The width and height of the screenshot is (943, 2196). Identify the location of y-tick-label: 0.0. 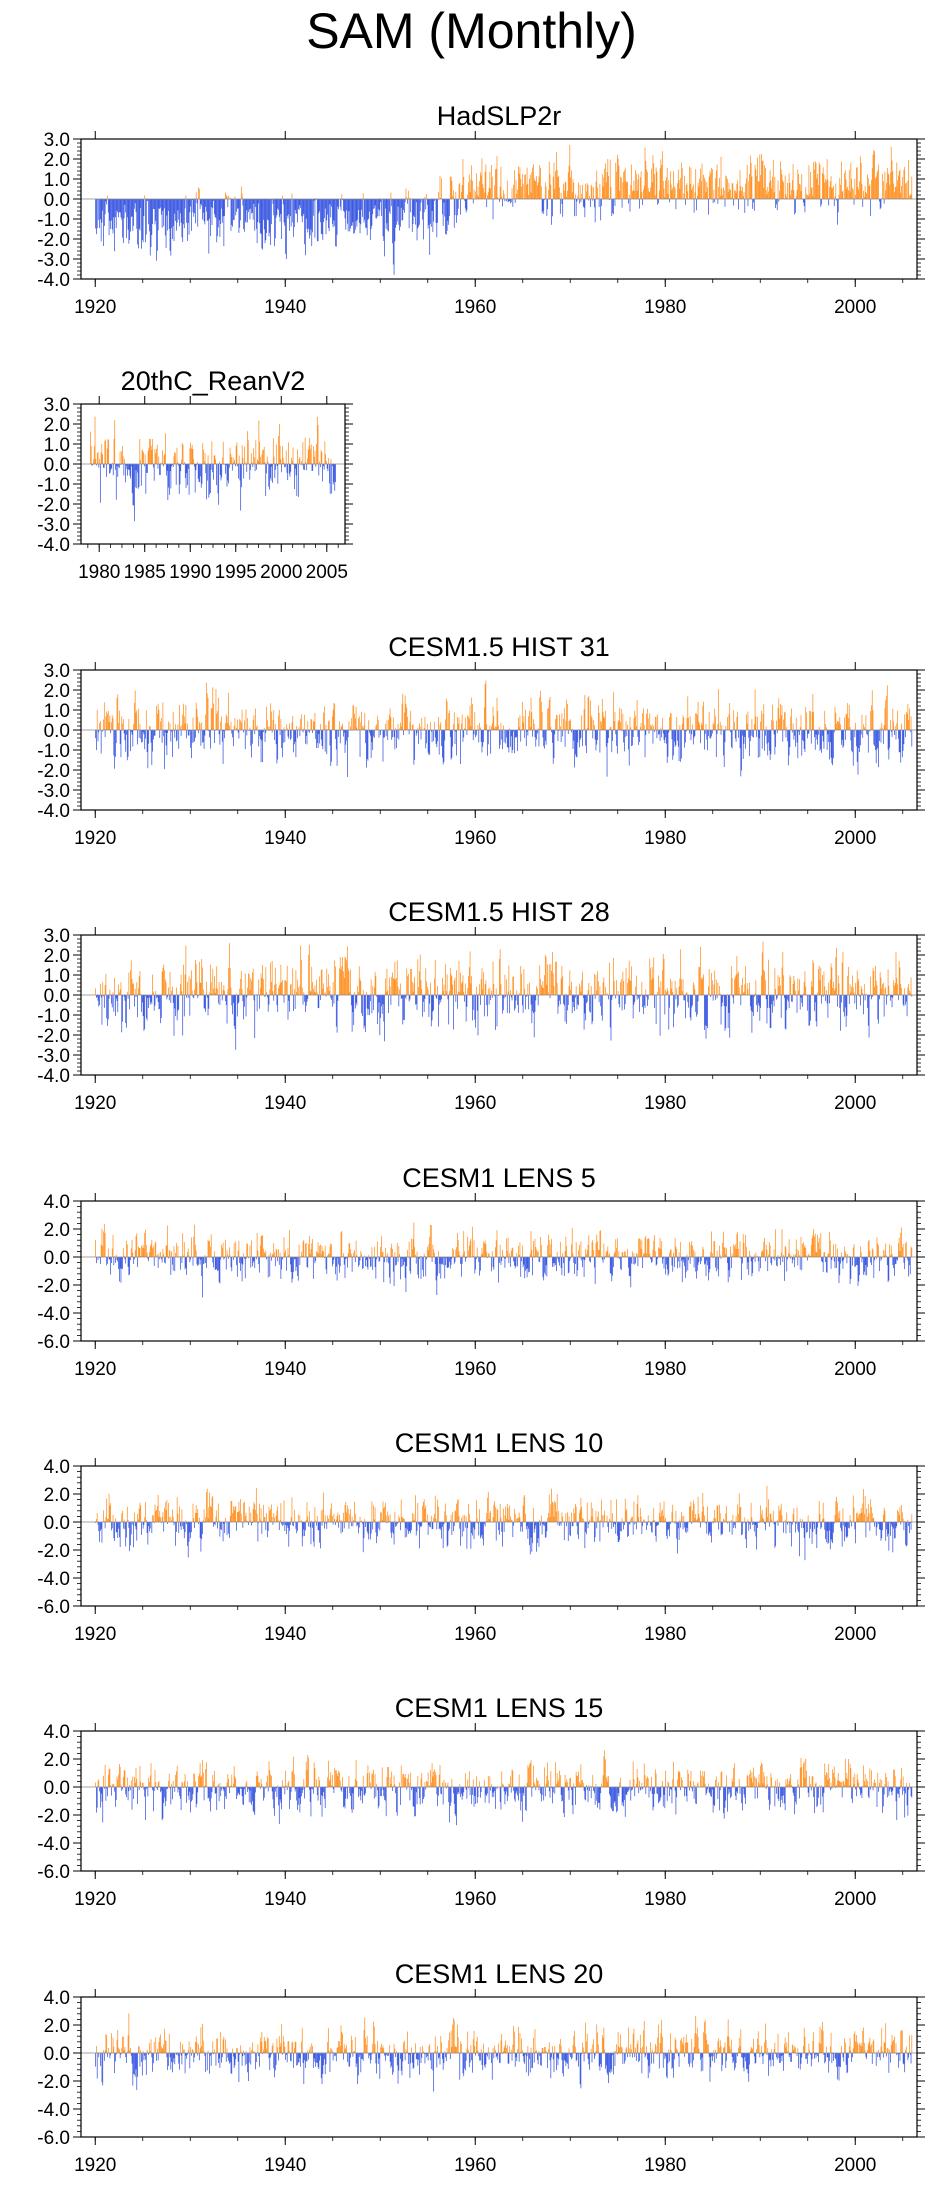
(57, 996).